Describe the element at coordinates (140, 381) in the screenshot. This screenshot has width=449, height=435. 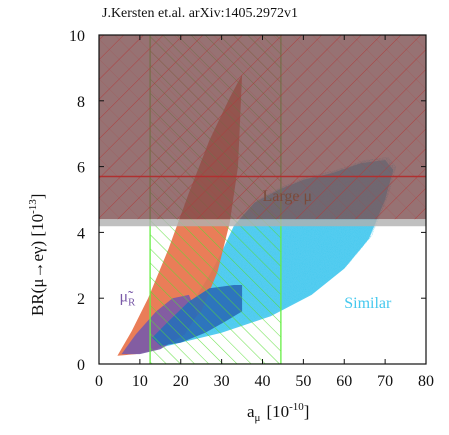
I see `x-tick-label: 10` at that location.